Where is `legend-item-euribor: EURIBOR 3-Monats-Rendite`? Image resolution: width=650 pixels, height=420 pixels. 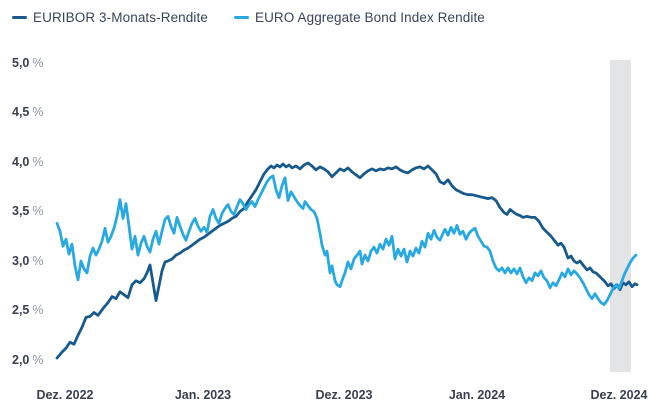
legend-item-euribor: EURIBOR 3-Monats-Rendite is located at coordinates (110, 17).